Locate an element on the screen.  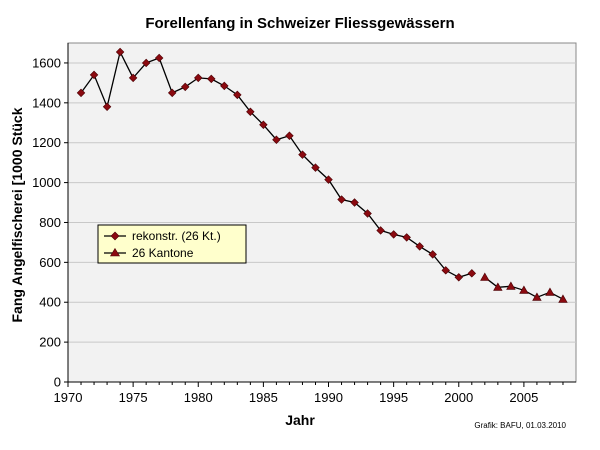
series-0-point-1985 is located at coordinates (263, 124).